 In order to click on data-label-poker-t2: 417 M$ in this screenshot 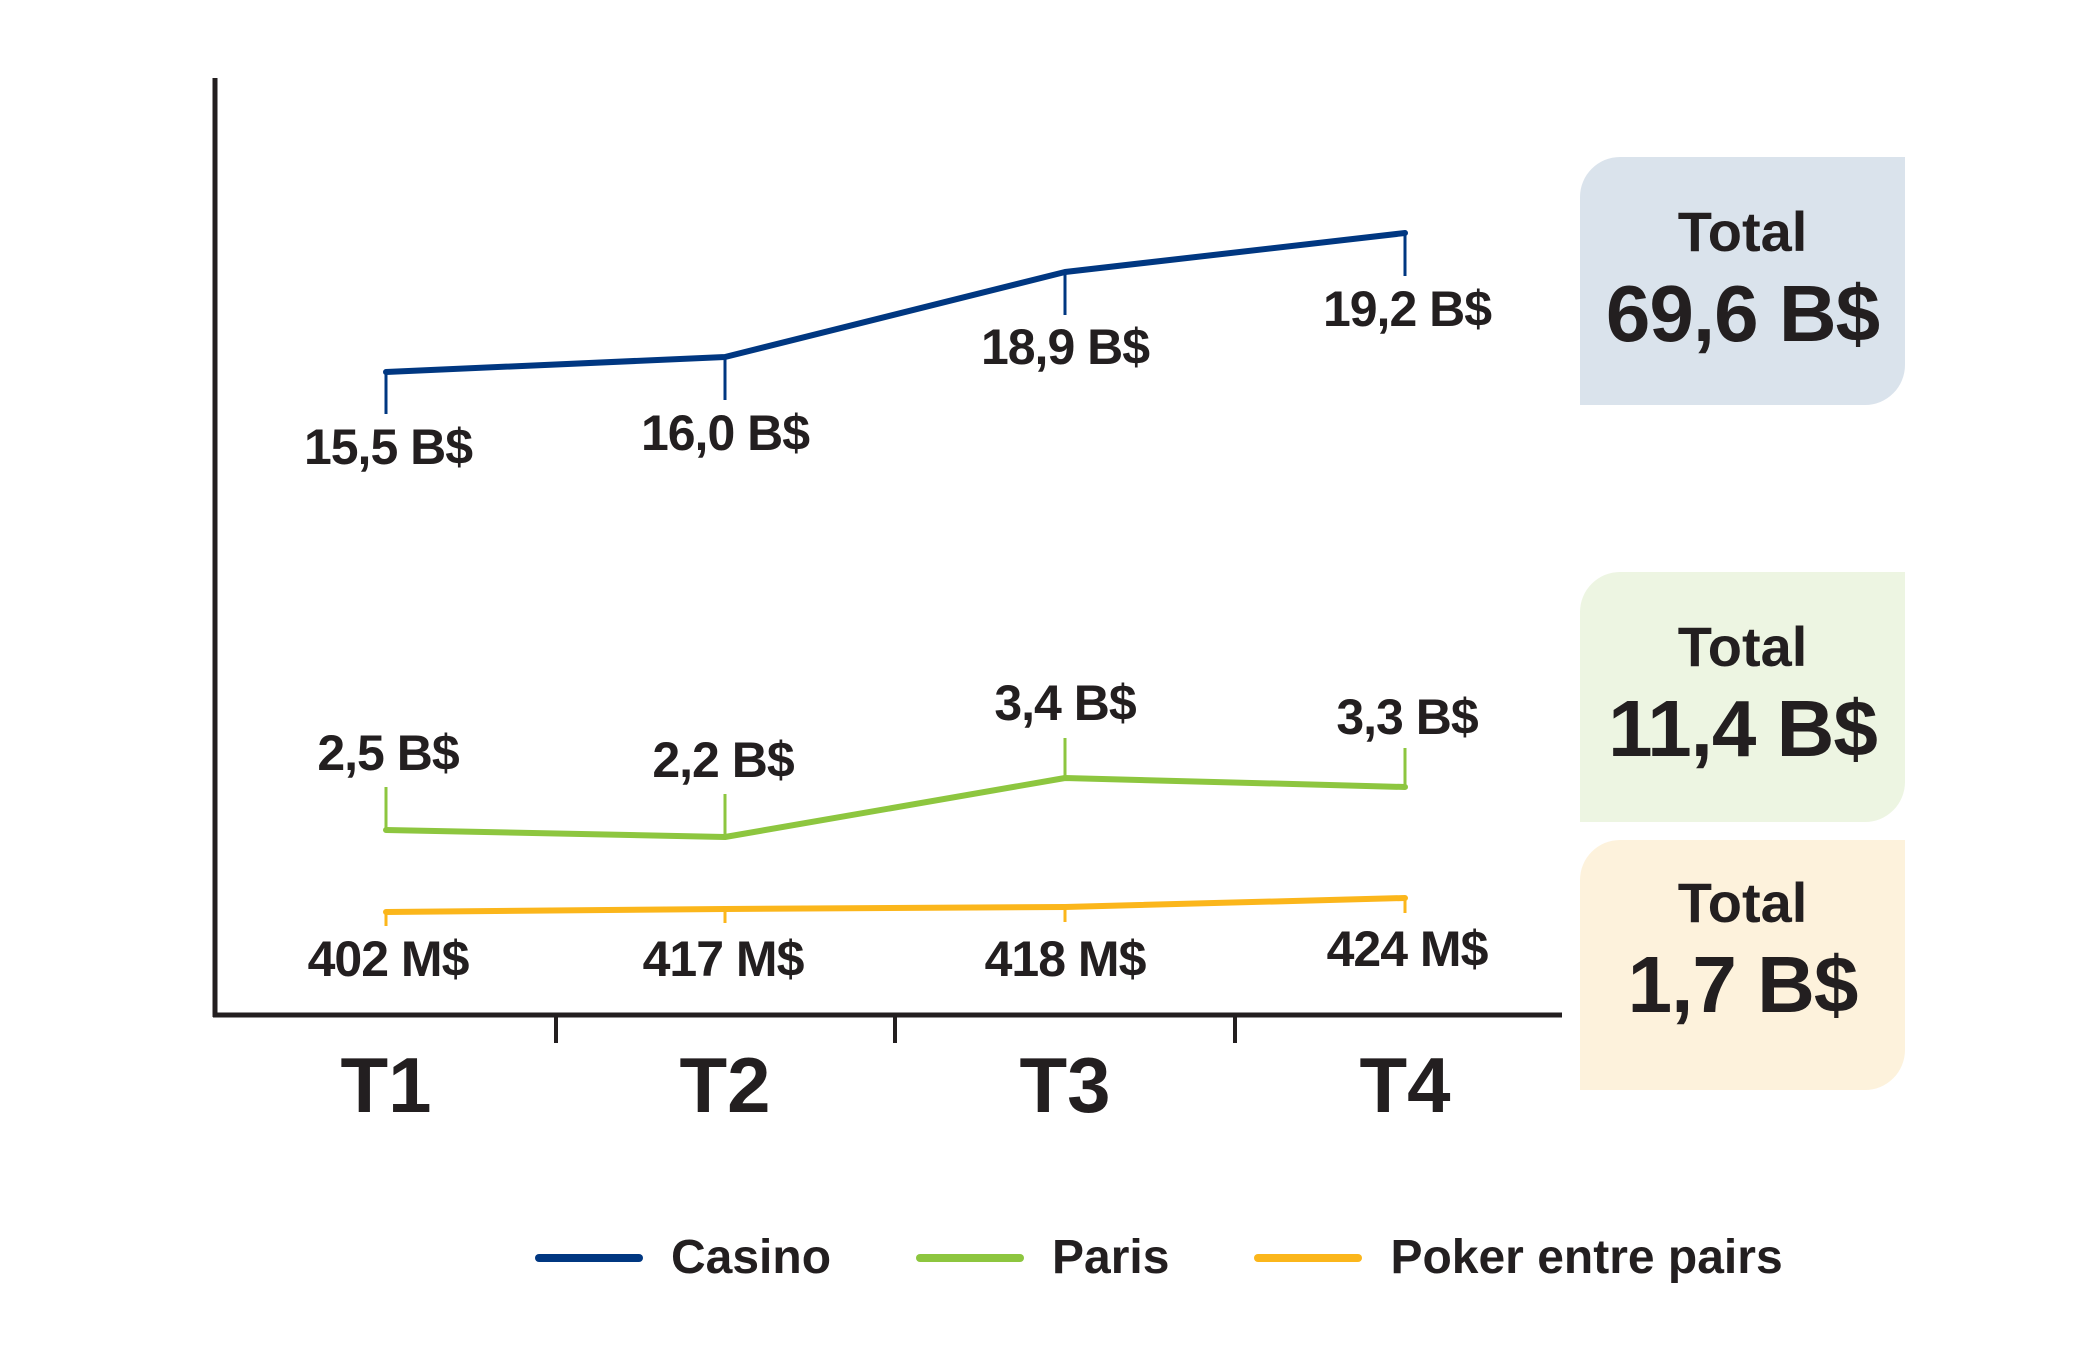, I will do `click(723, 959)`.